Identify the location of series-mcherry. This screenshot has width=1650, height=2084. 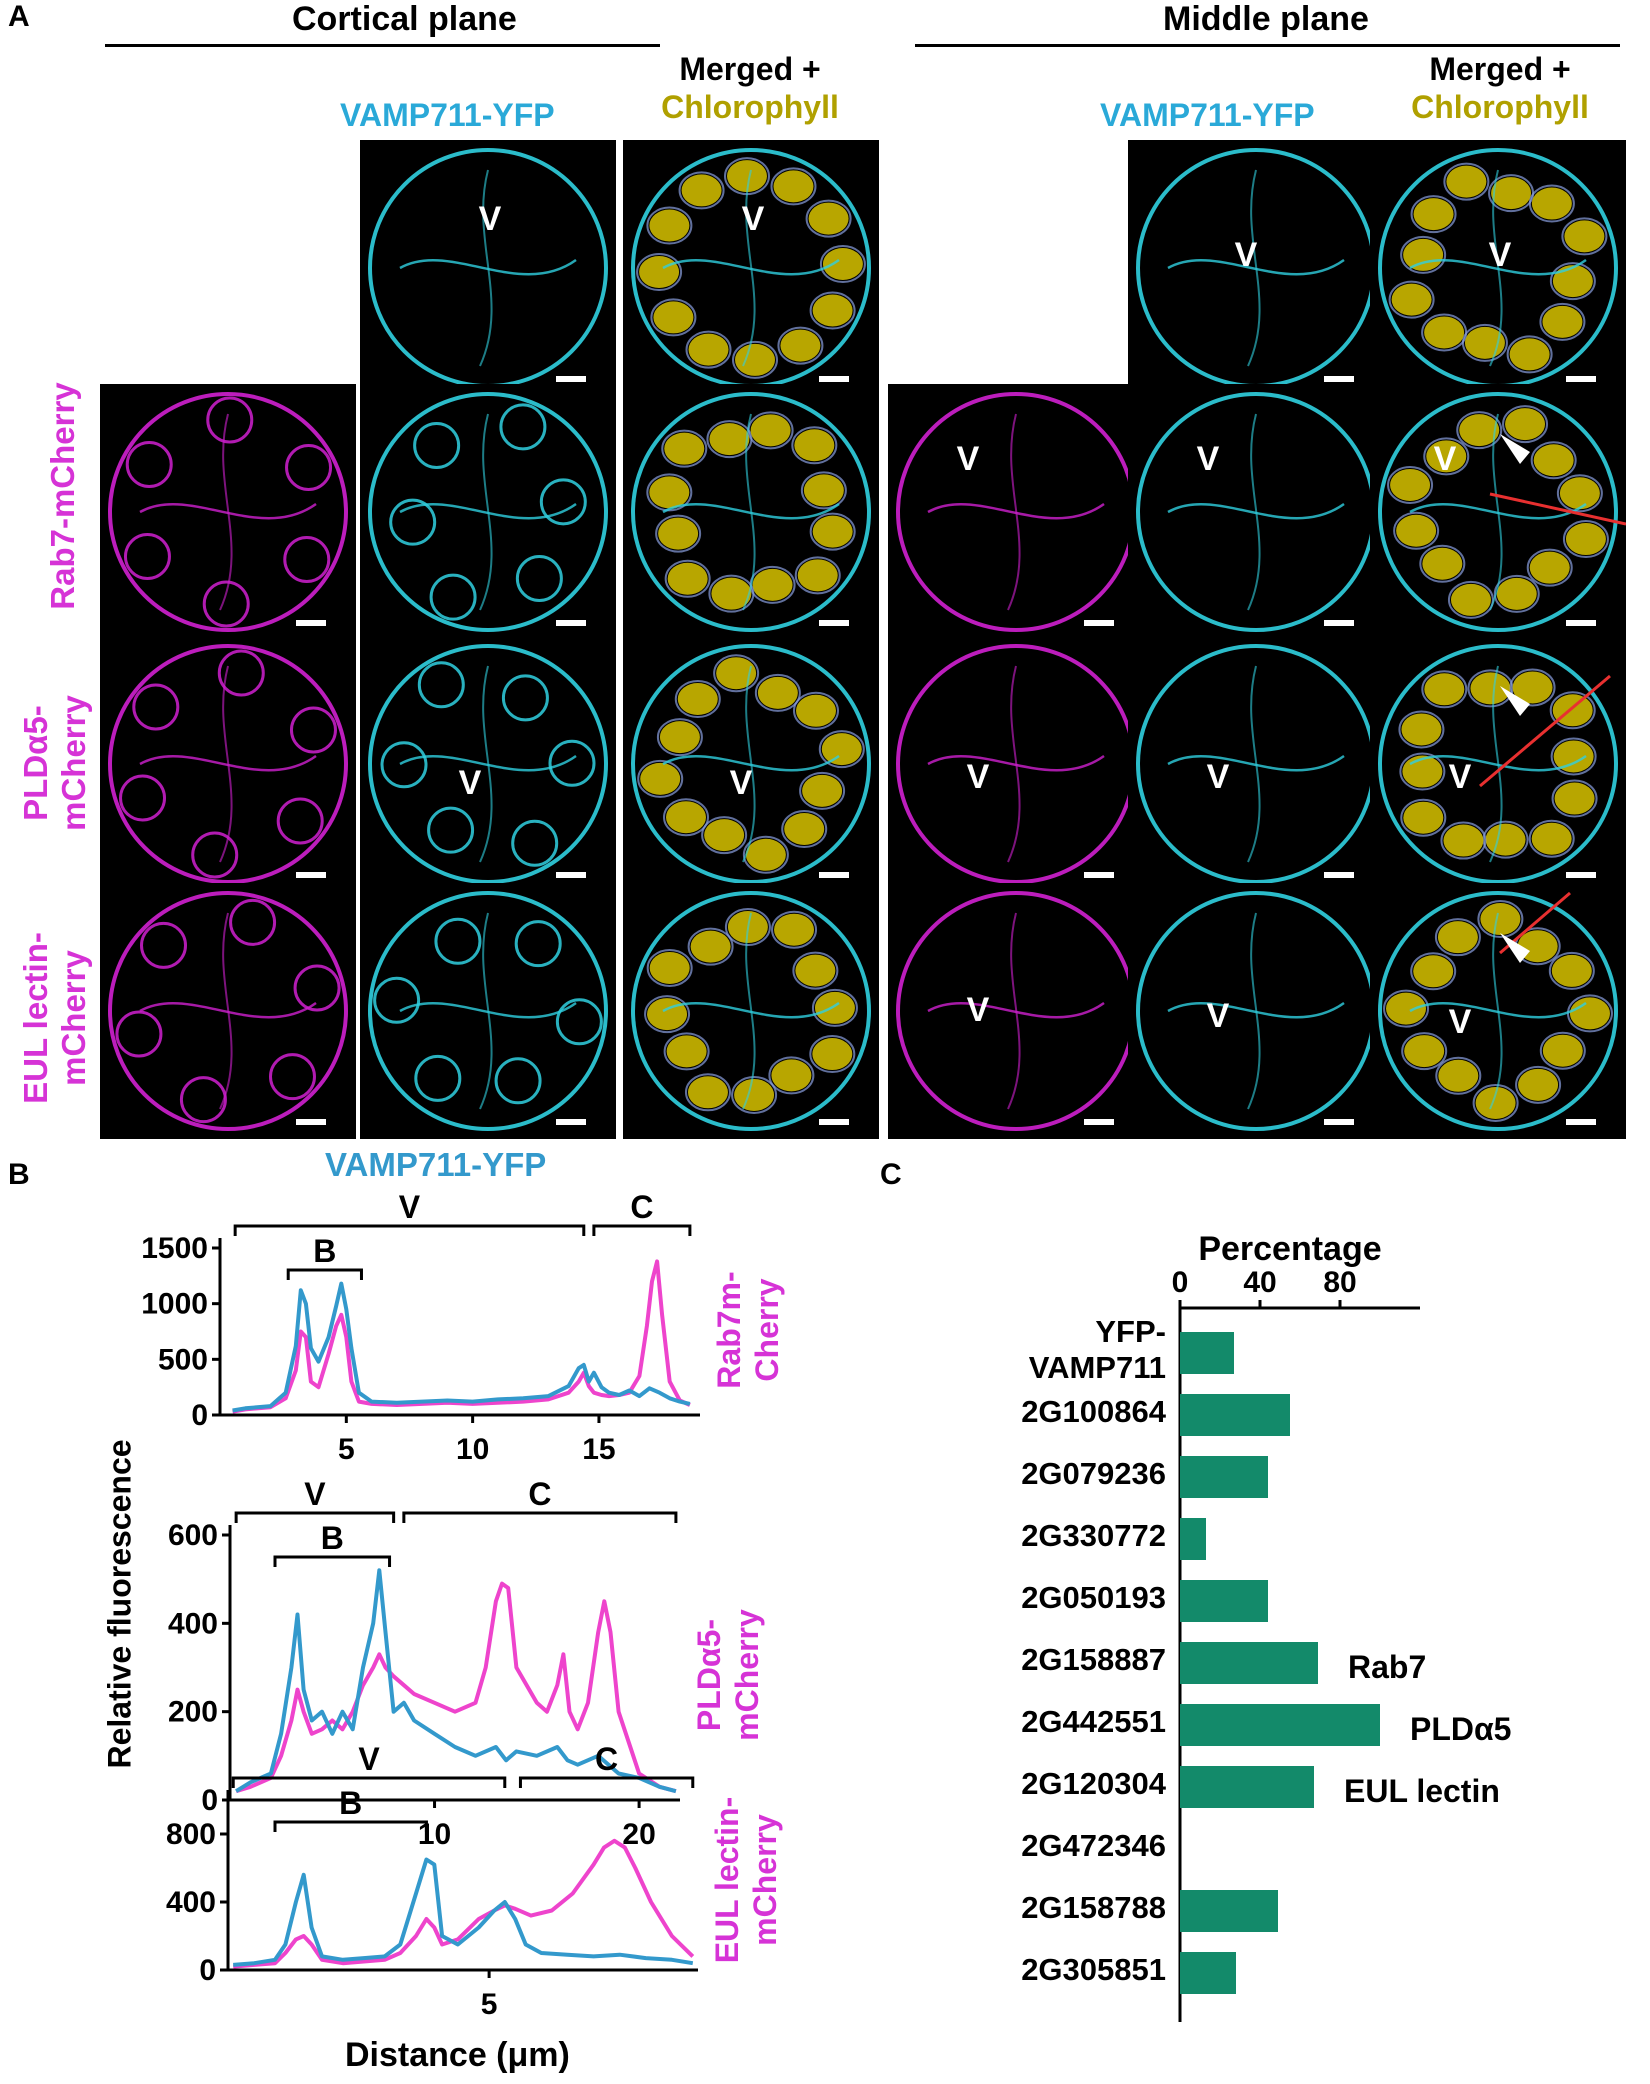
(464, 1903).